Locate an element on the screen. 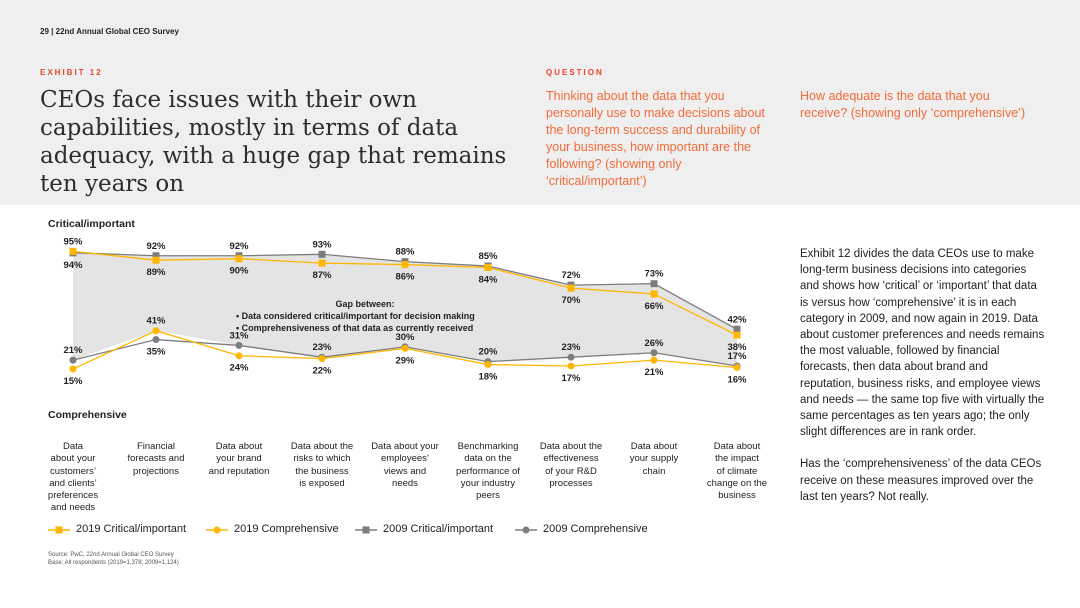 The width and height of the screenshot is (1080, 608). gap-area is located at coordinates (405, 309).